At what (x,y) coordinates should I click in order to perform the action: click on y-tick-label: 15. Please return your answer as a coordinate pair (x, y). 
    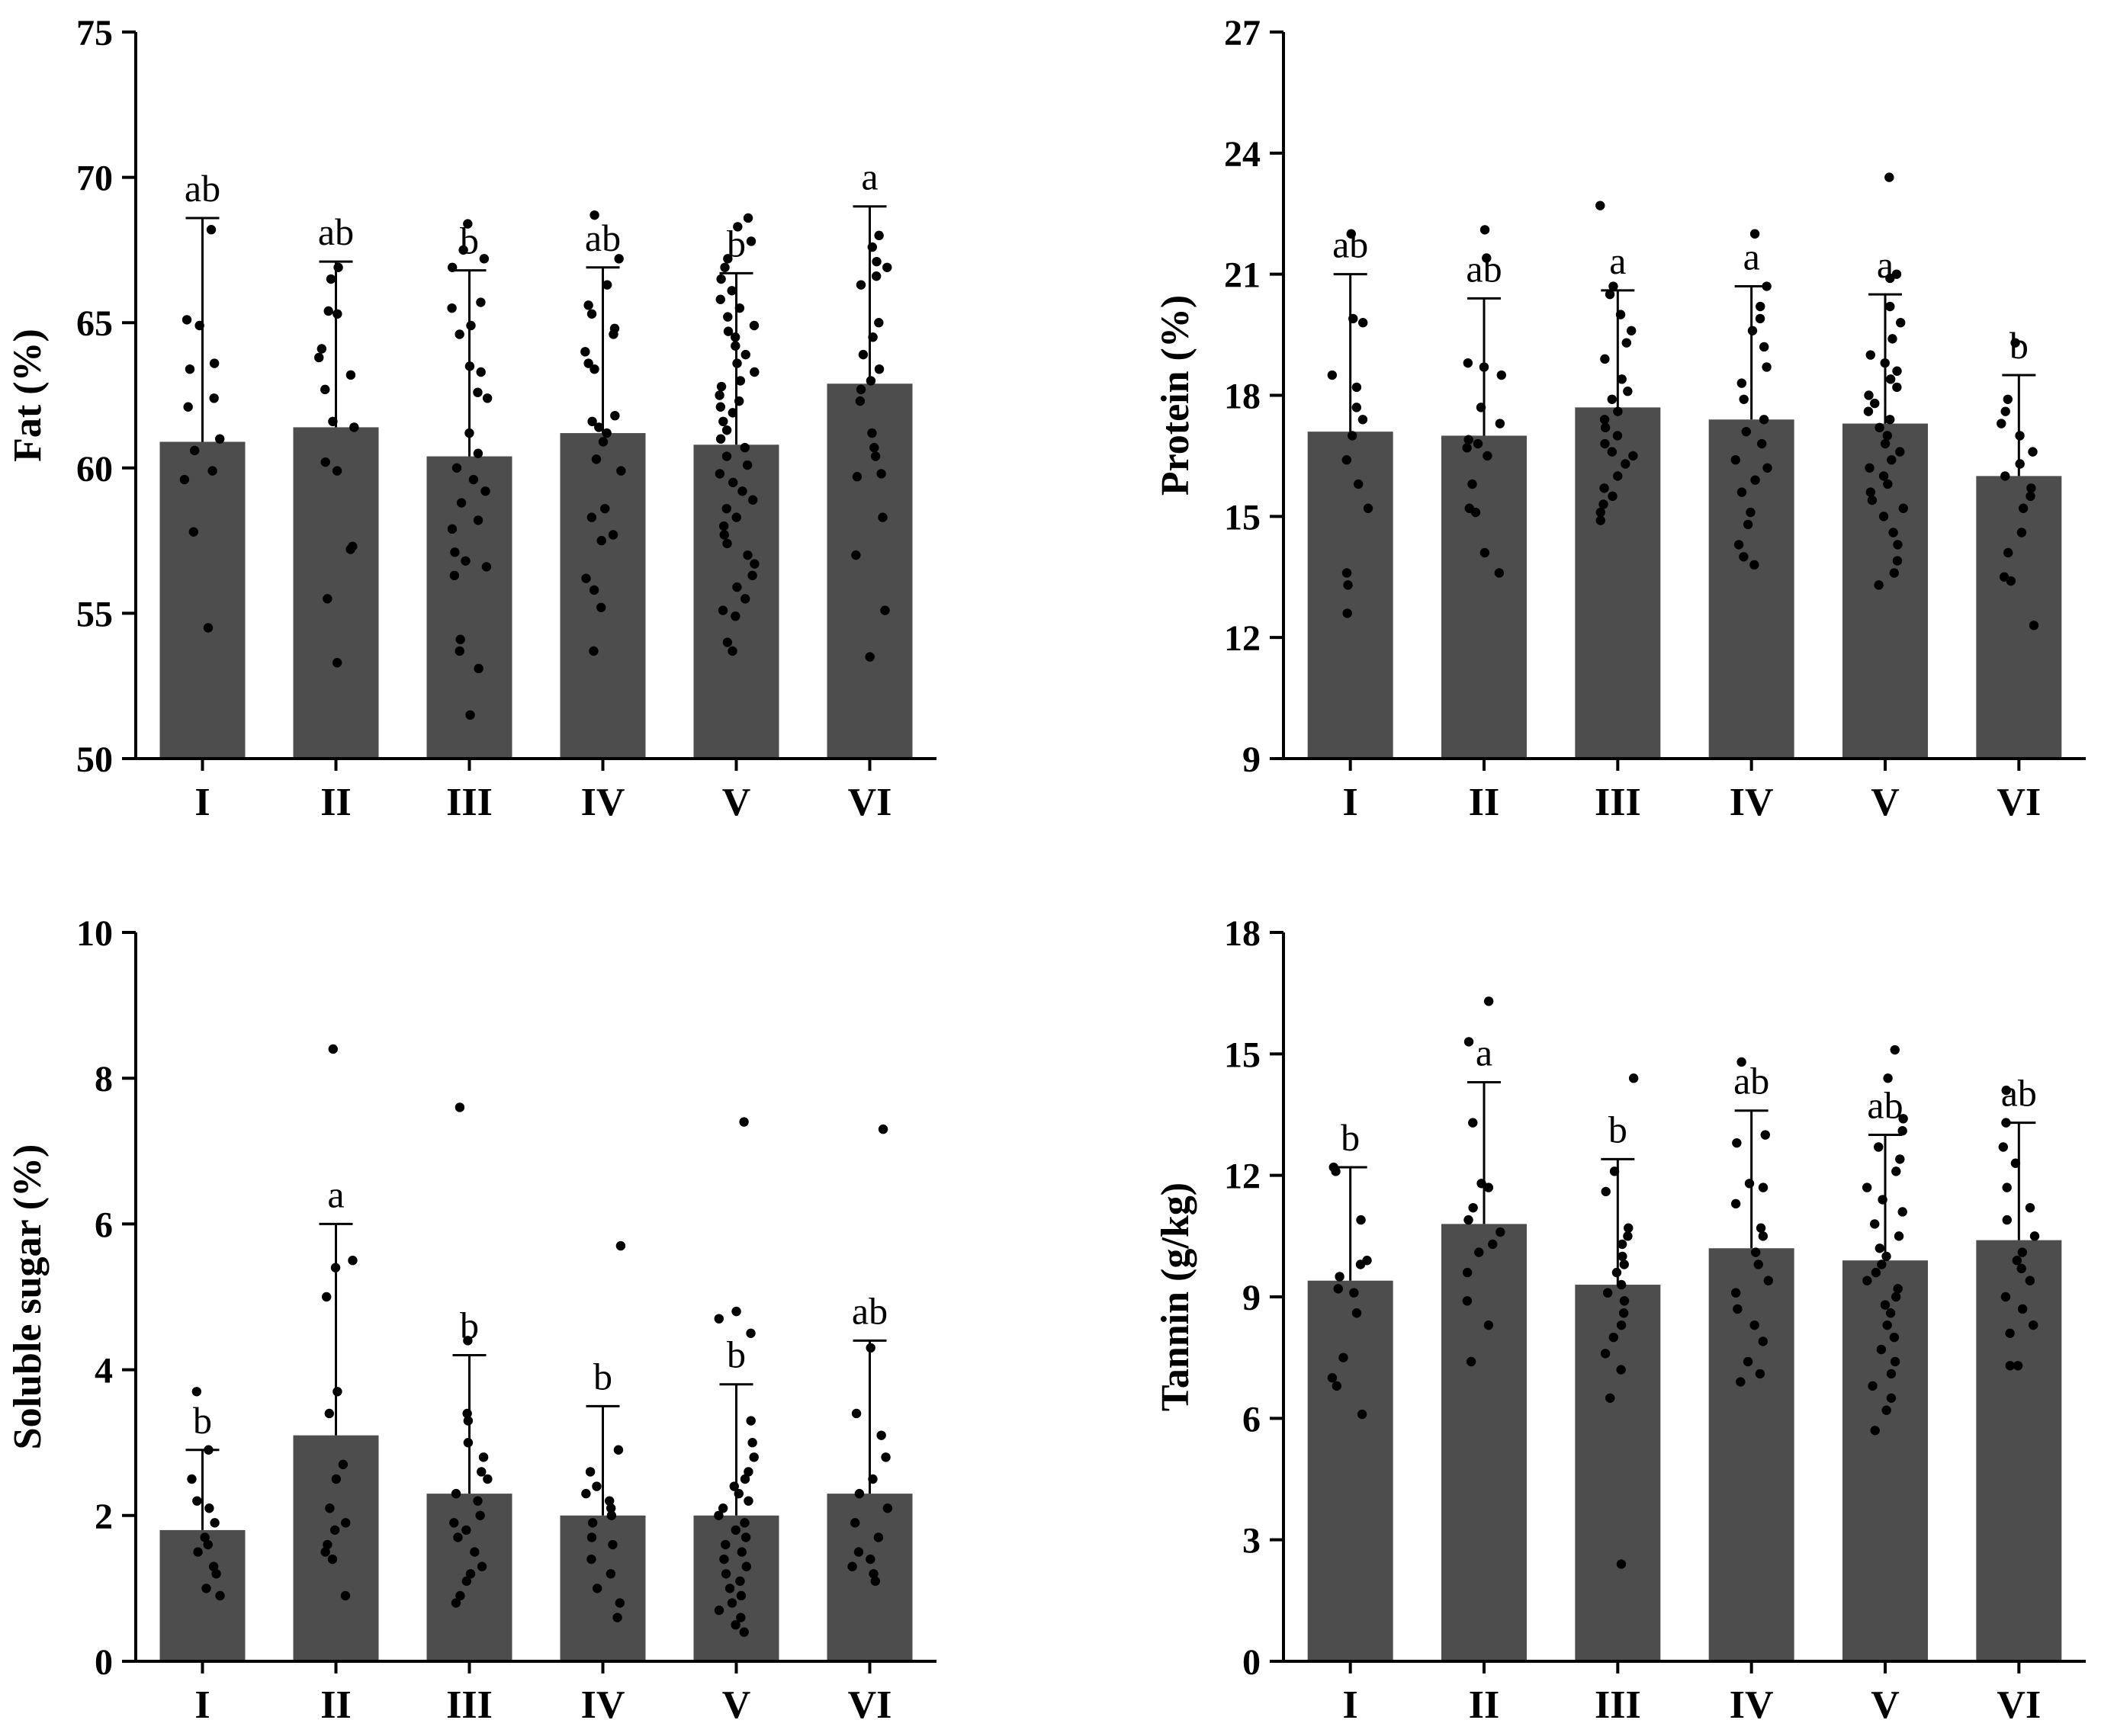
    Looking at the image, I should click on (1242, 517).